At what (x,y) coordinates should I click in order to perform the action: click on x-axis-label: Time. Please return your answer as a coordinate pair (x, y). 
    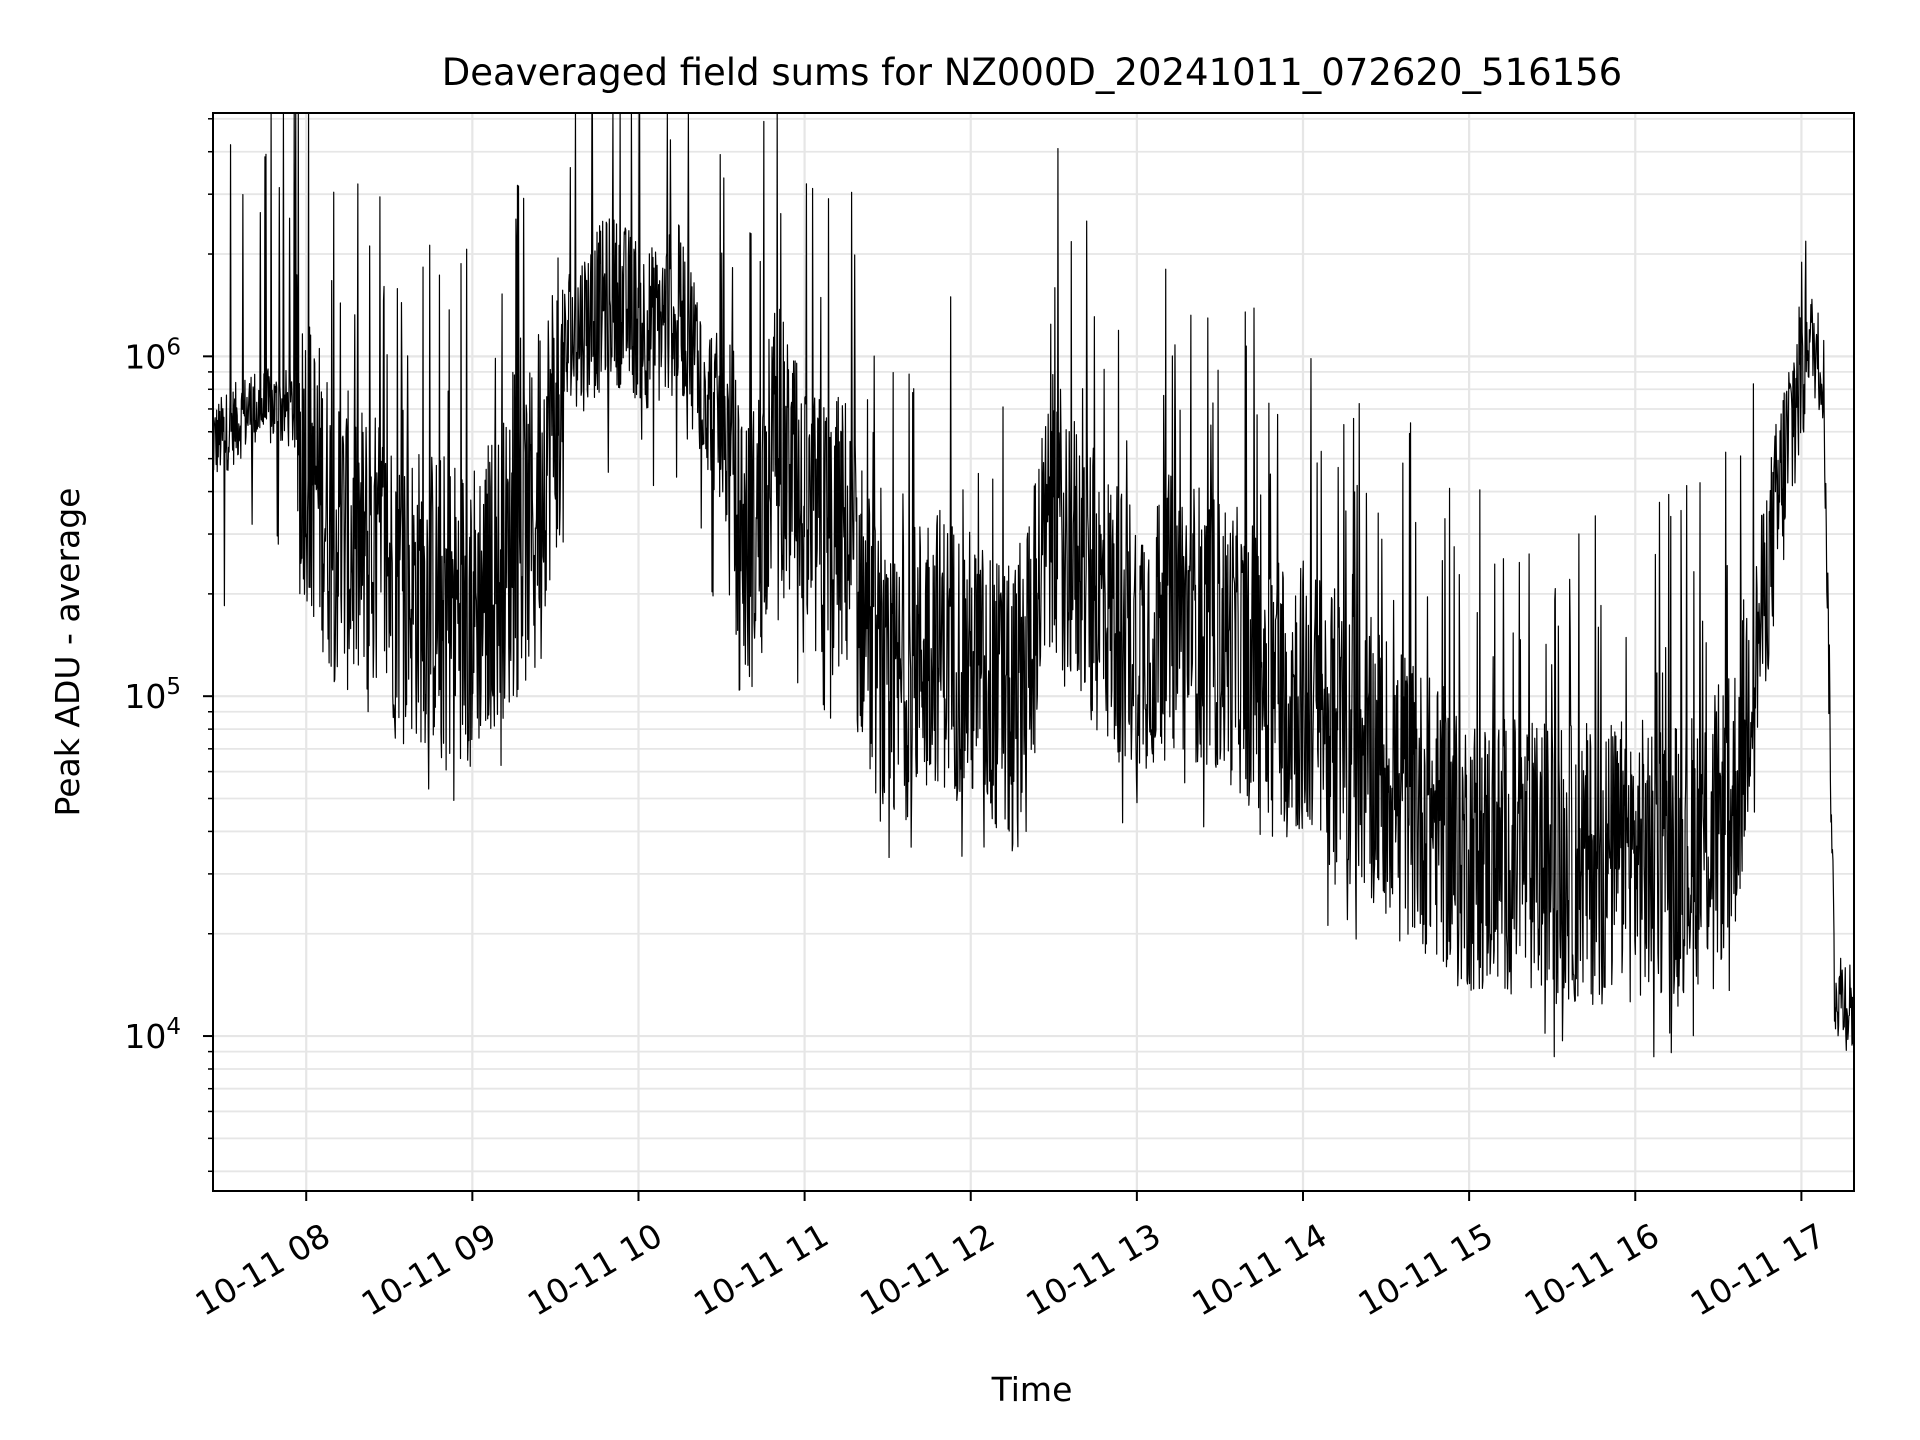
    Looking at the image, I should click on (1032, 1389).